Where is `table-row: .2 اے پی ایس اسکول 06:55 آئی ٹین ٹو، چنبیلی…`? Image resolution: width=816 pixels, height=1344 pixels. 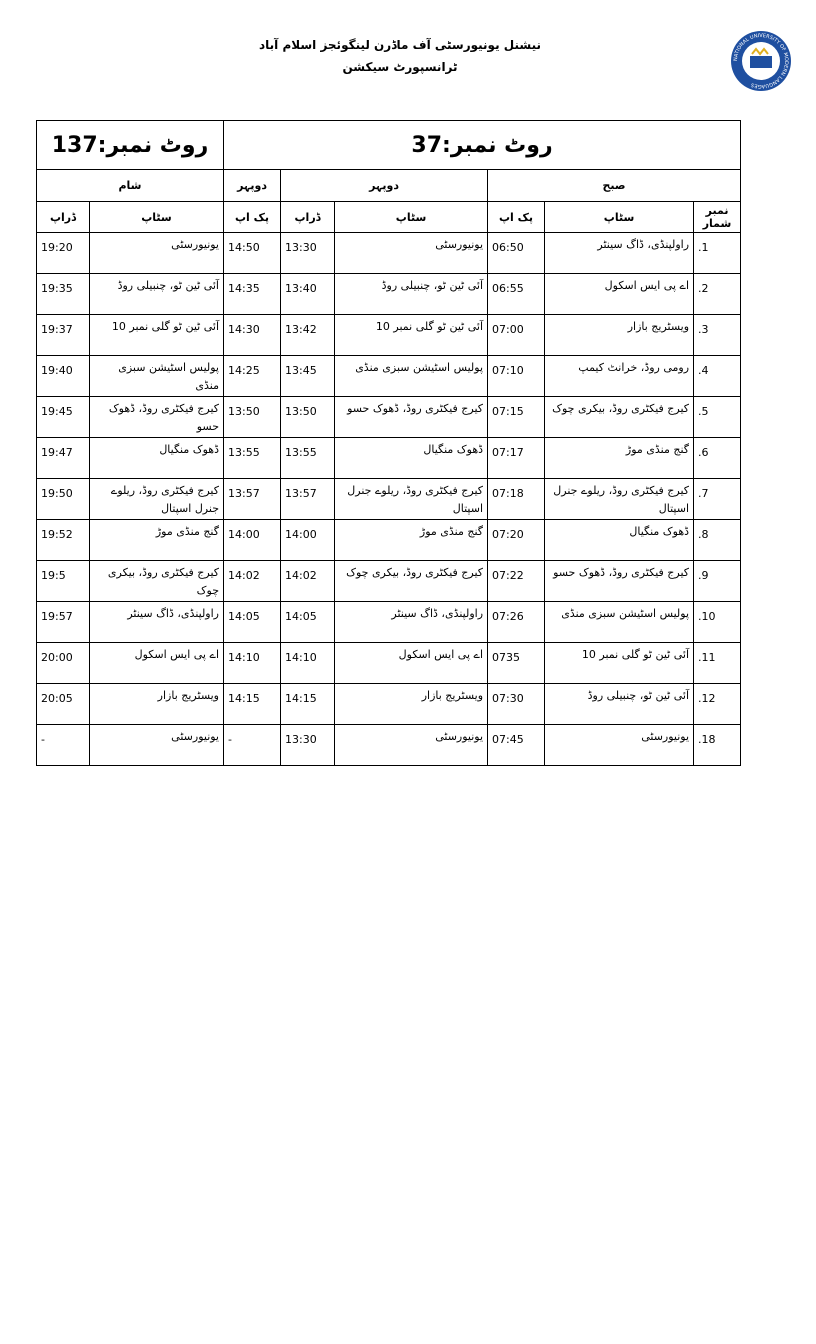 table-row: .2 اے پی ایس اسکول 06:55 آئی ٹین ٹو، چنبیلی… is located at coordinates (389, 294).